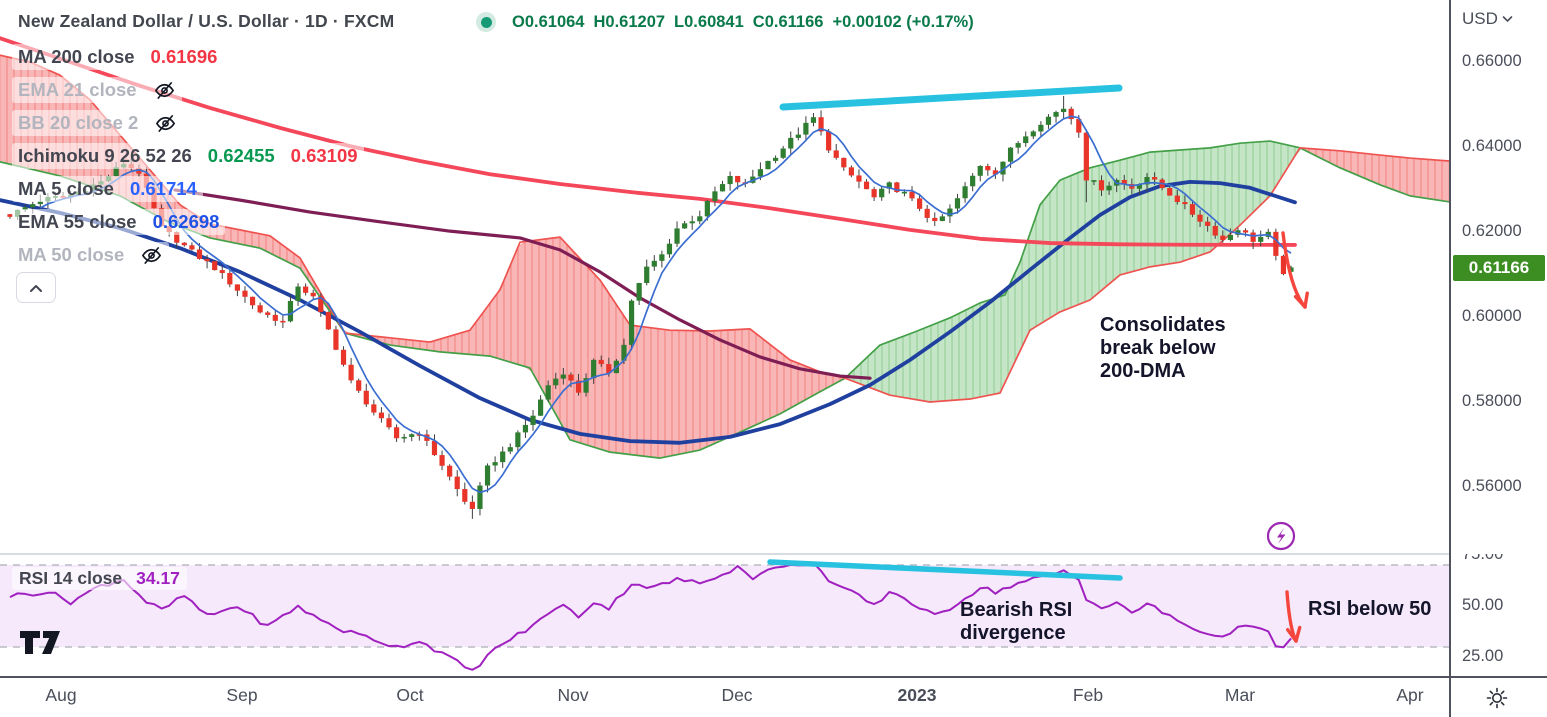 The width and height of the screenshot is (1547, 717). Describe the element at coordinates (1499, 268) in the screenshot. I see `last-price-badge: 0.61166` at that location.